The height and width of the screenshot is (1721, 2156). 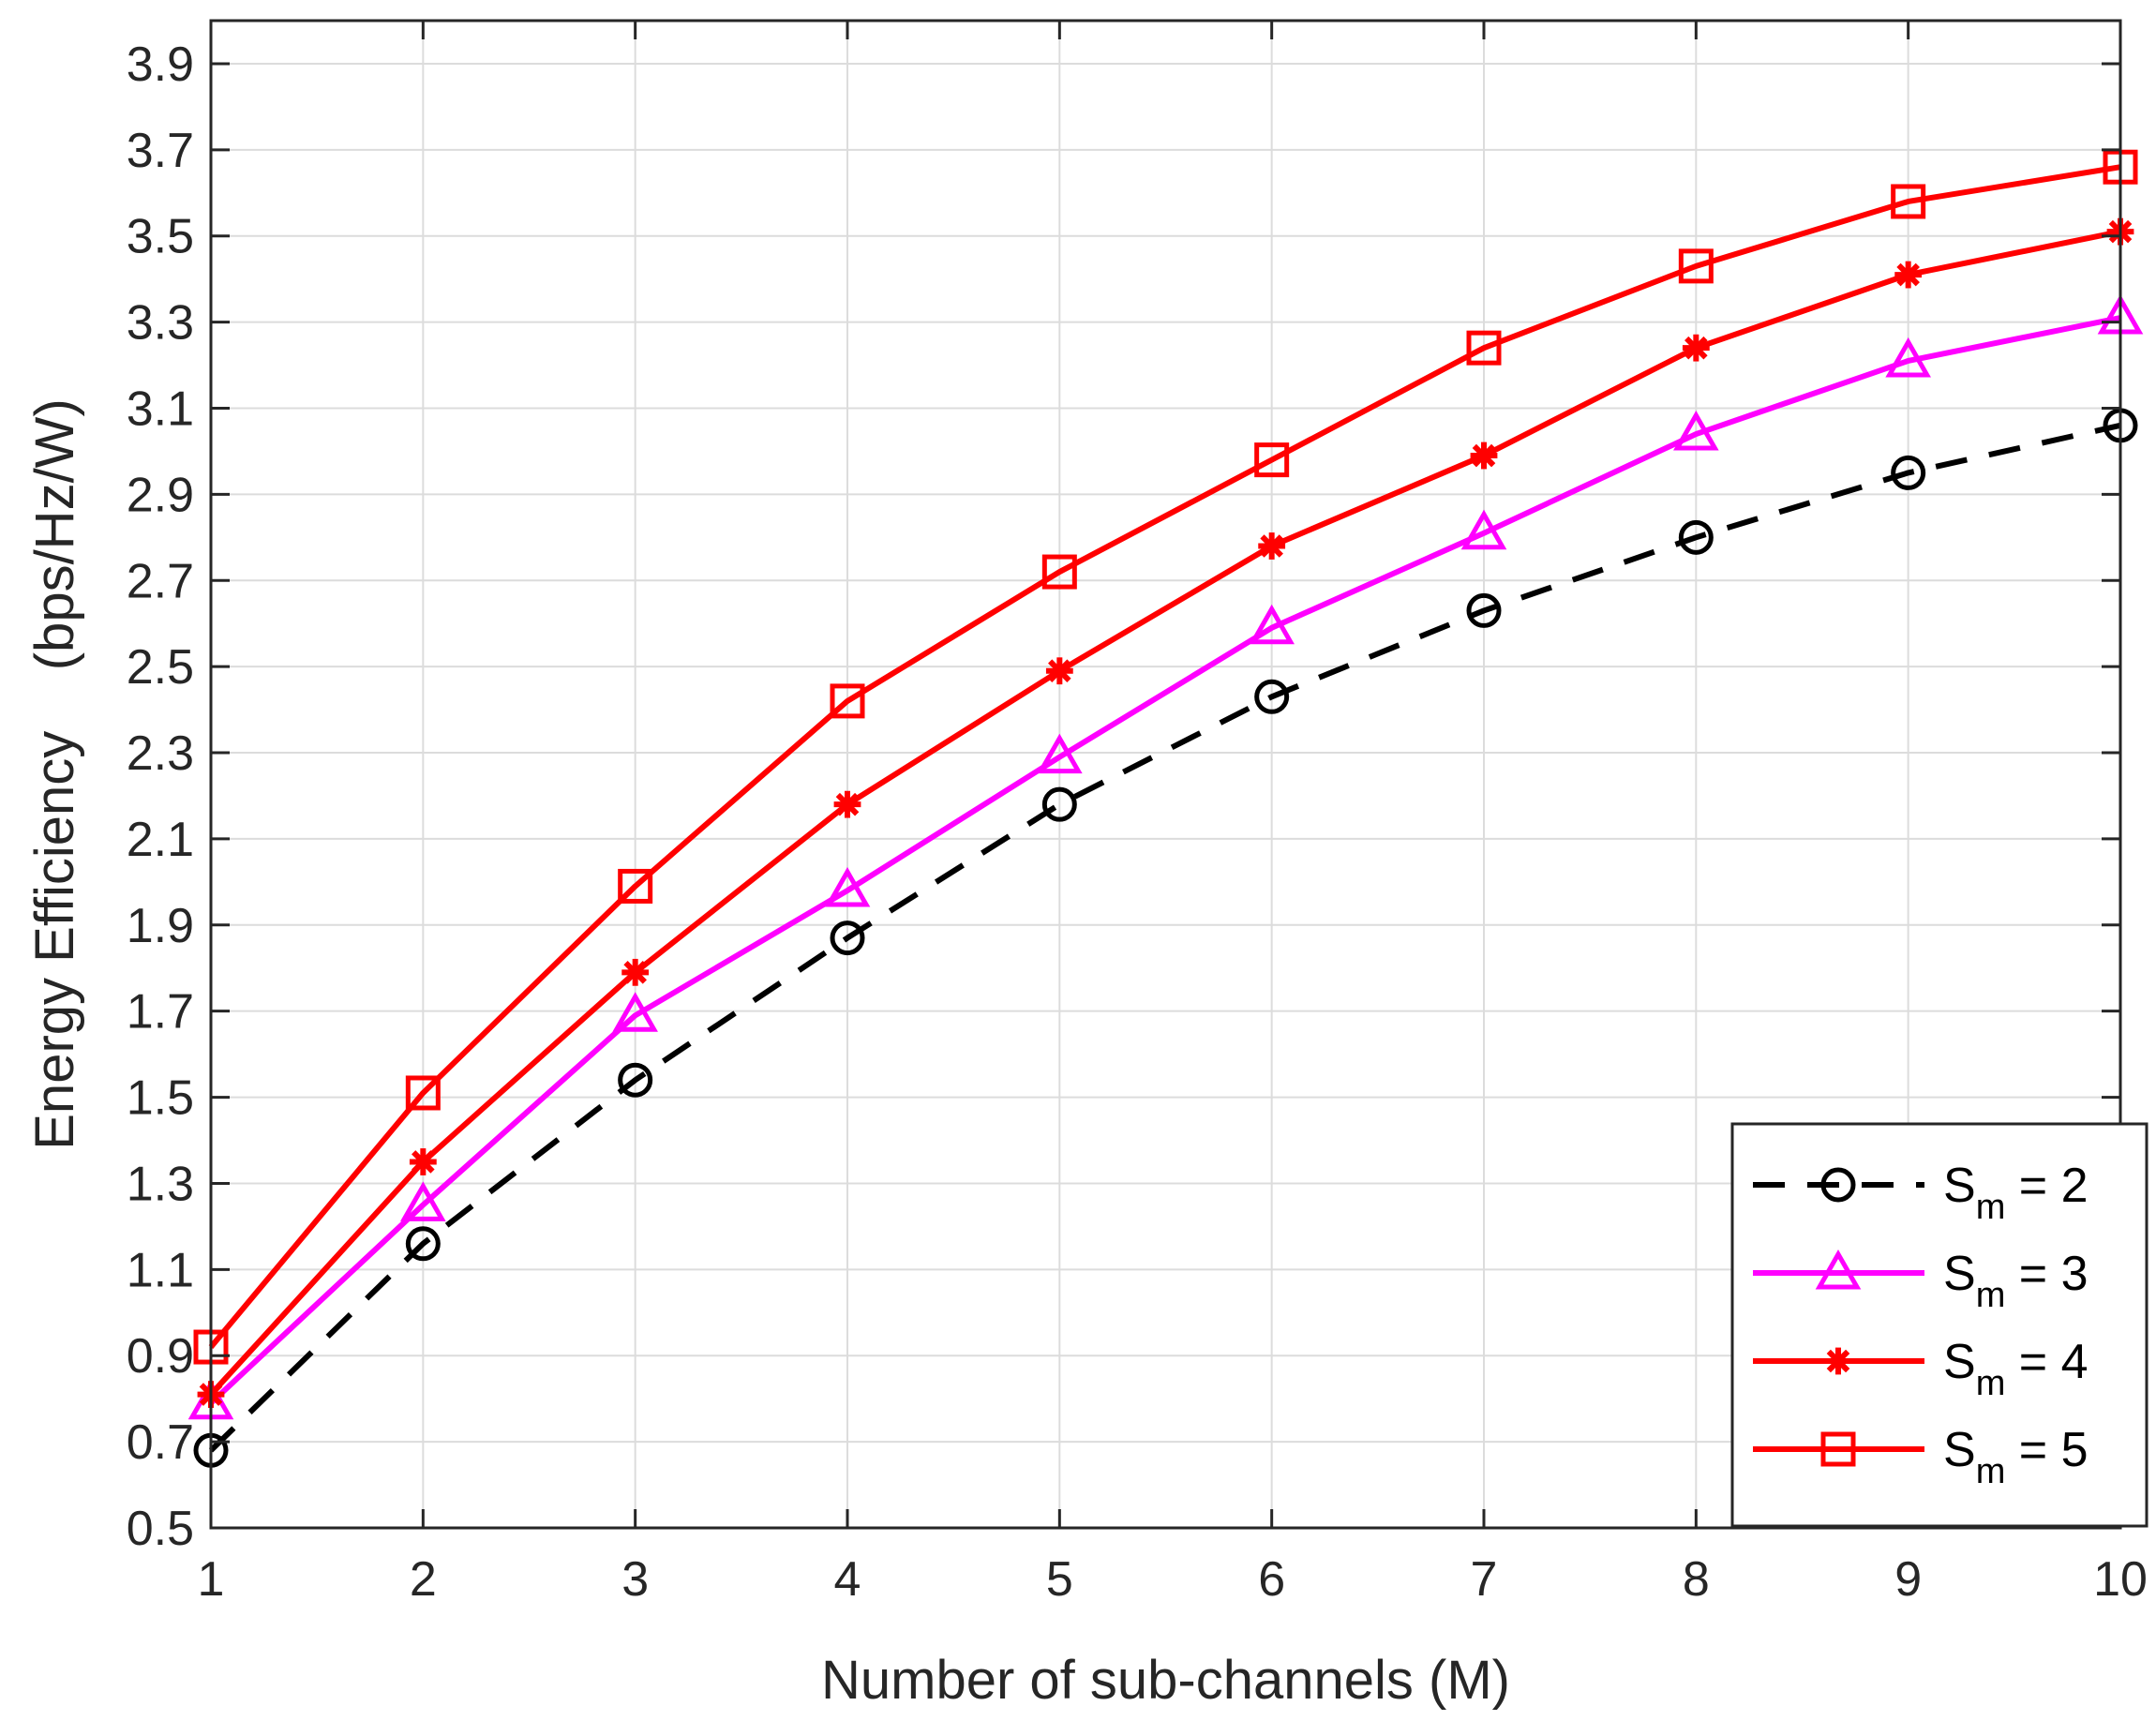 I want to click on legend-box, so click(x=1940, y=1325).